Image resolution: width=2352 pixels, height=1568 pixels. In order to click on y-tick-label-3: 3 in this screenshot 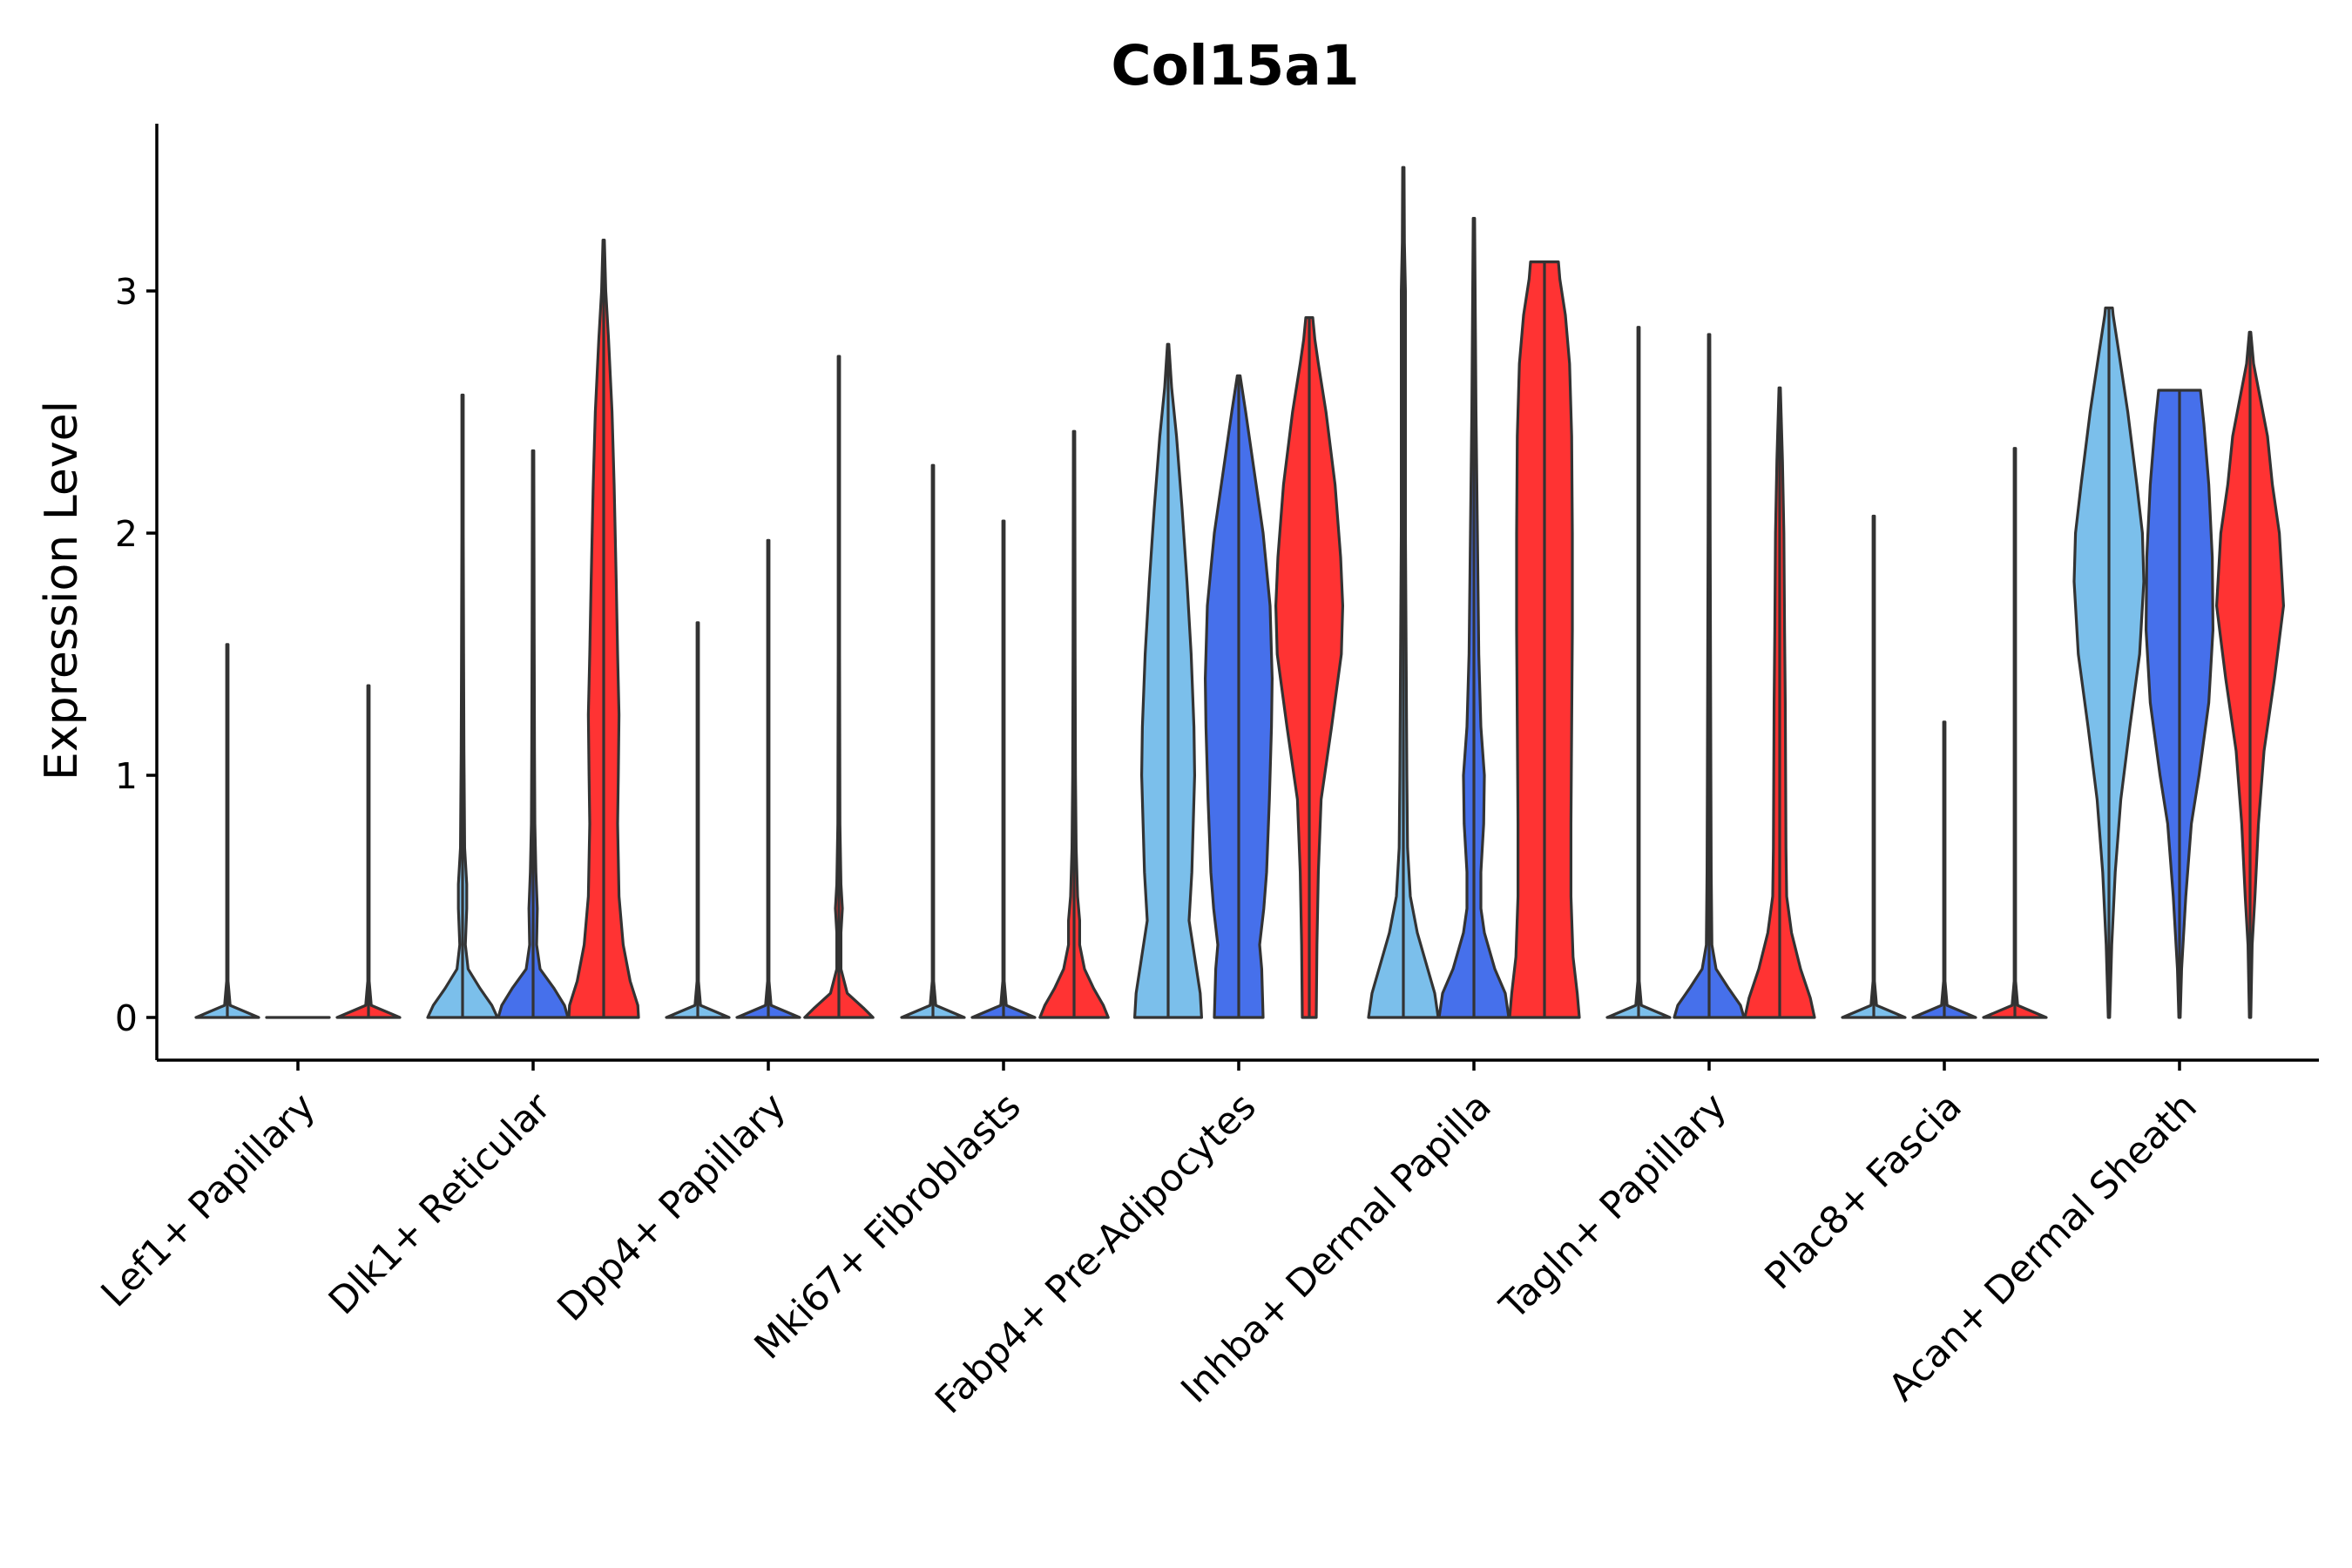, I will do `click(126, 292)`.